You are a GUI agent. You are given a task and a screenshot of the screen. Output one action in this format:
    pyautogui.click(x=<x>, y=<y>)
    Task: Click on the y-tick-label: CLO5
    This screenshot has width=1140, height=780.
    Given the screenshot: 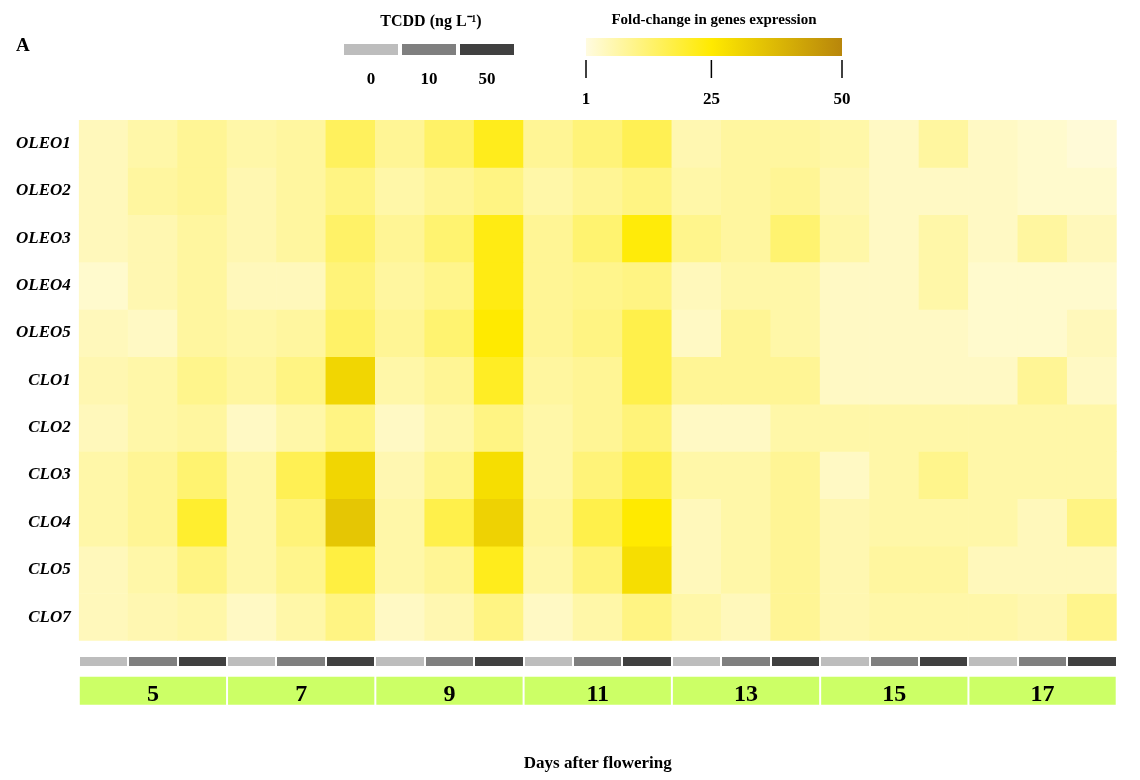 What is the action you would take?
    pyautogui.click(x=50, y=569)
    